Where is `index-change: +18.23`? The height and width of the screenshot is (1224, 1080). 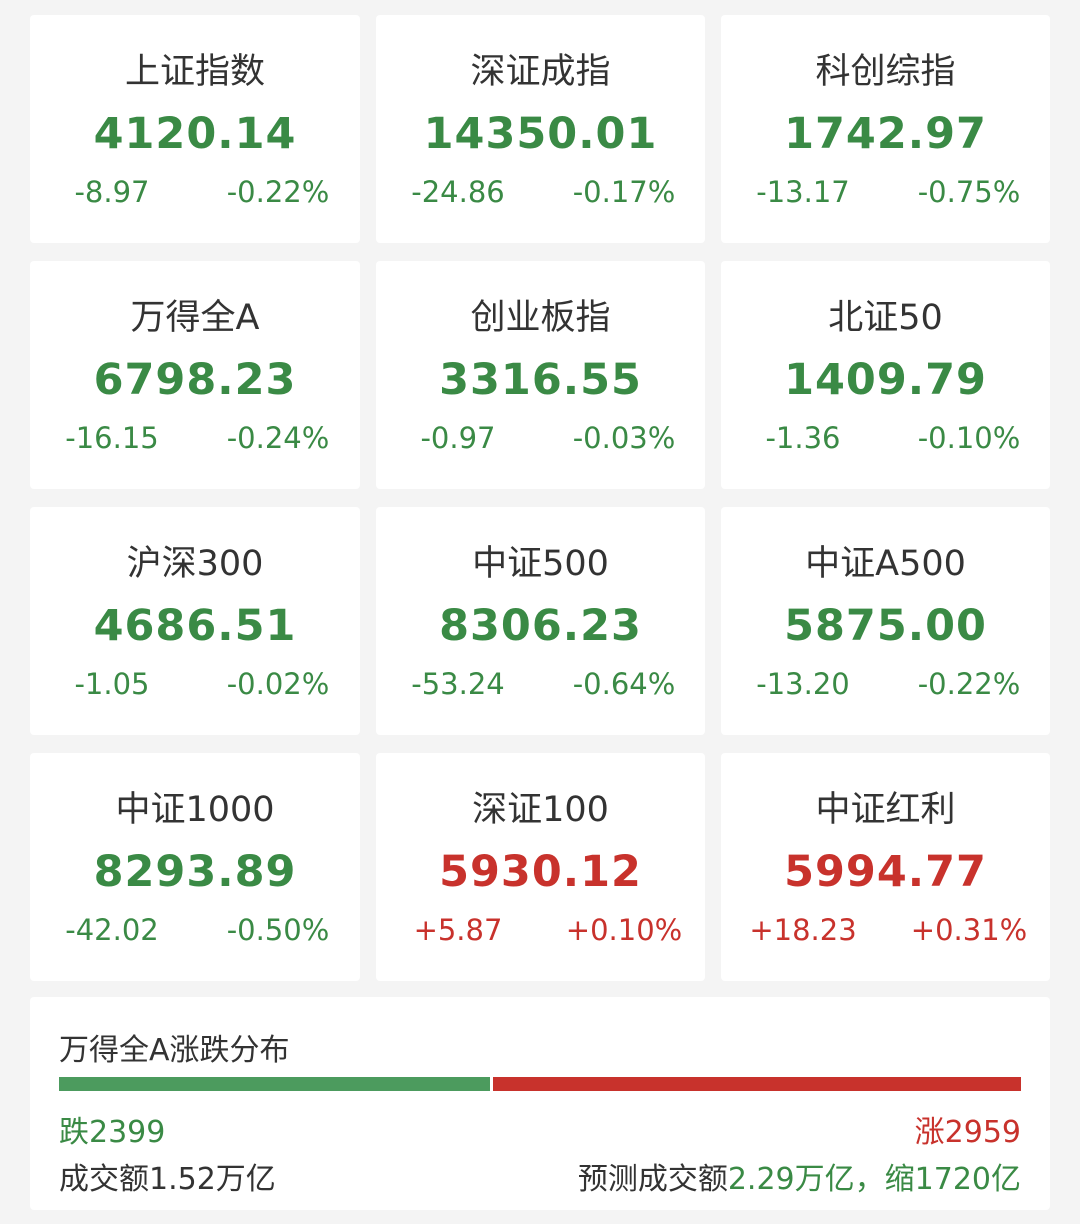
index-change: +18.23 is located at coordinates (803, 930).